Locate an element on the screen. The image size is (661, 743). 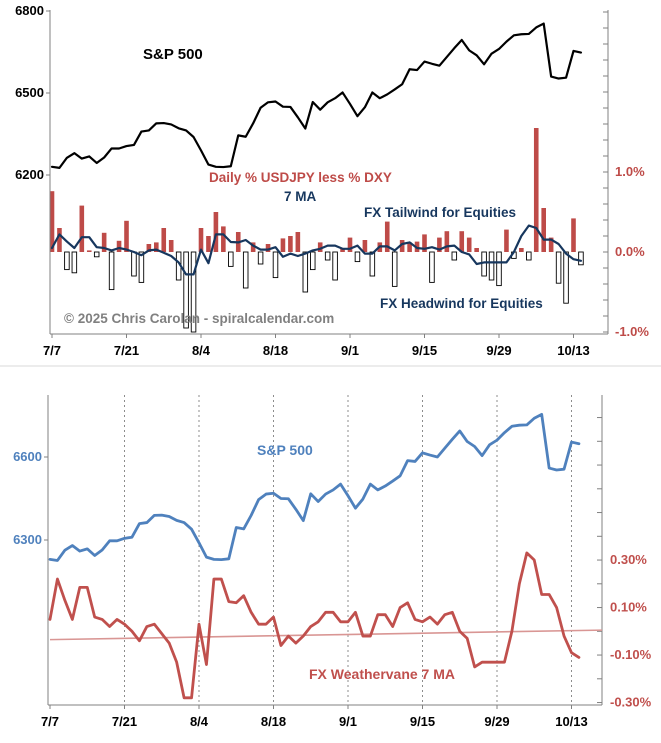
top-chart-title: S&P 500 is located at coordinates (173, 54).